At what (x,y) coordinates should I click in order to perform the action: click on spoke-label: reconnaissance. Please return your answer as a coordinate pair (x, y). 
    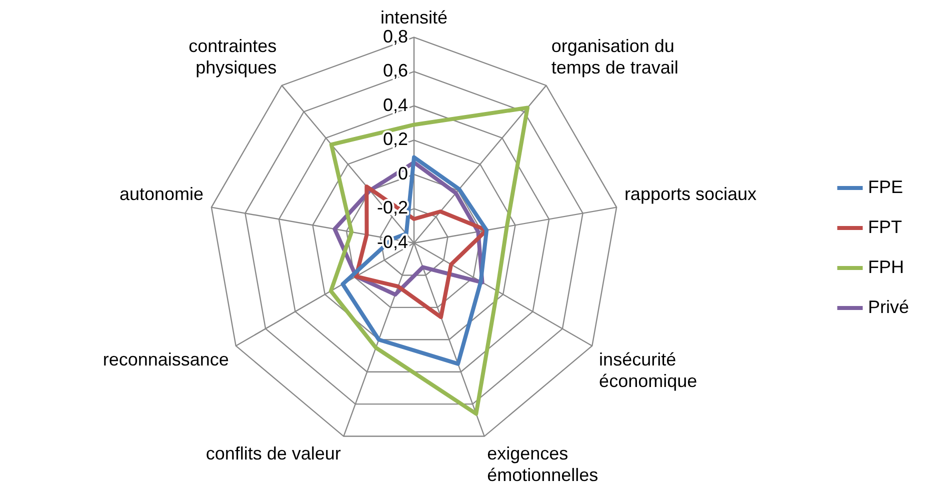
    Looking at the image, I should click on (165, 360).